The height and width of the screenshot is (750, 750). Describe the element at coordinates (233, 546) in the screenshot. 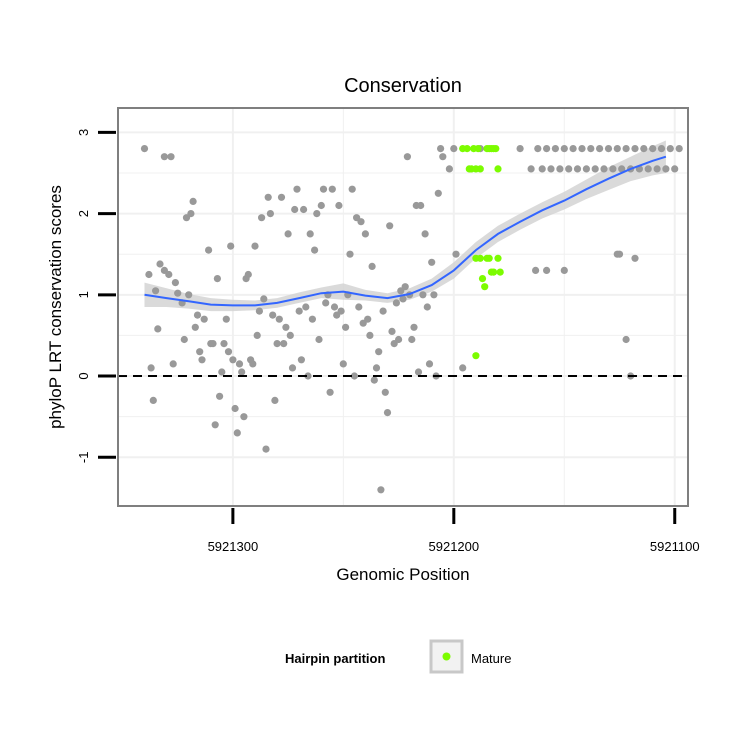

I see `x-tick-label-0: 5921300` at that location.